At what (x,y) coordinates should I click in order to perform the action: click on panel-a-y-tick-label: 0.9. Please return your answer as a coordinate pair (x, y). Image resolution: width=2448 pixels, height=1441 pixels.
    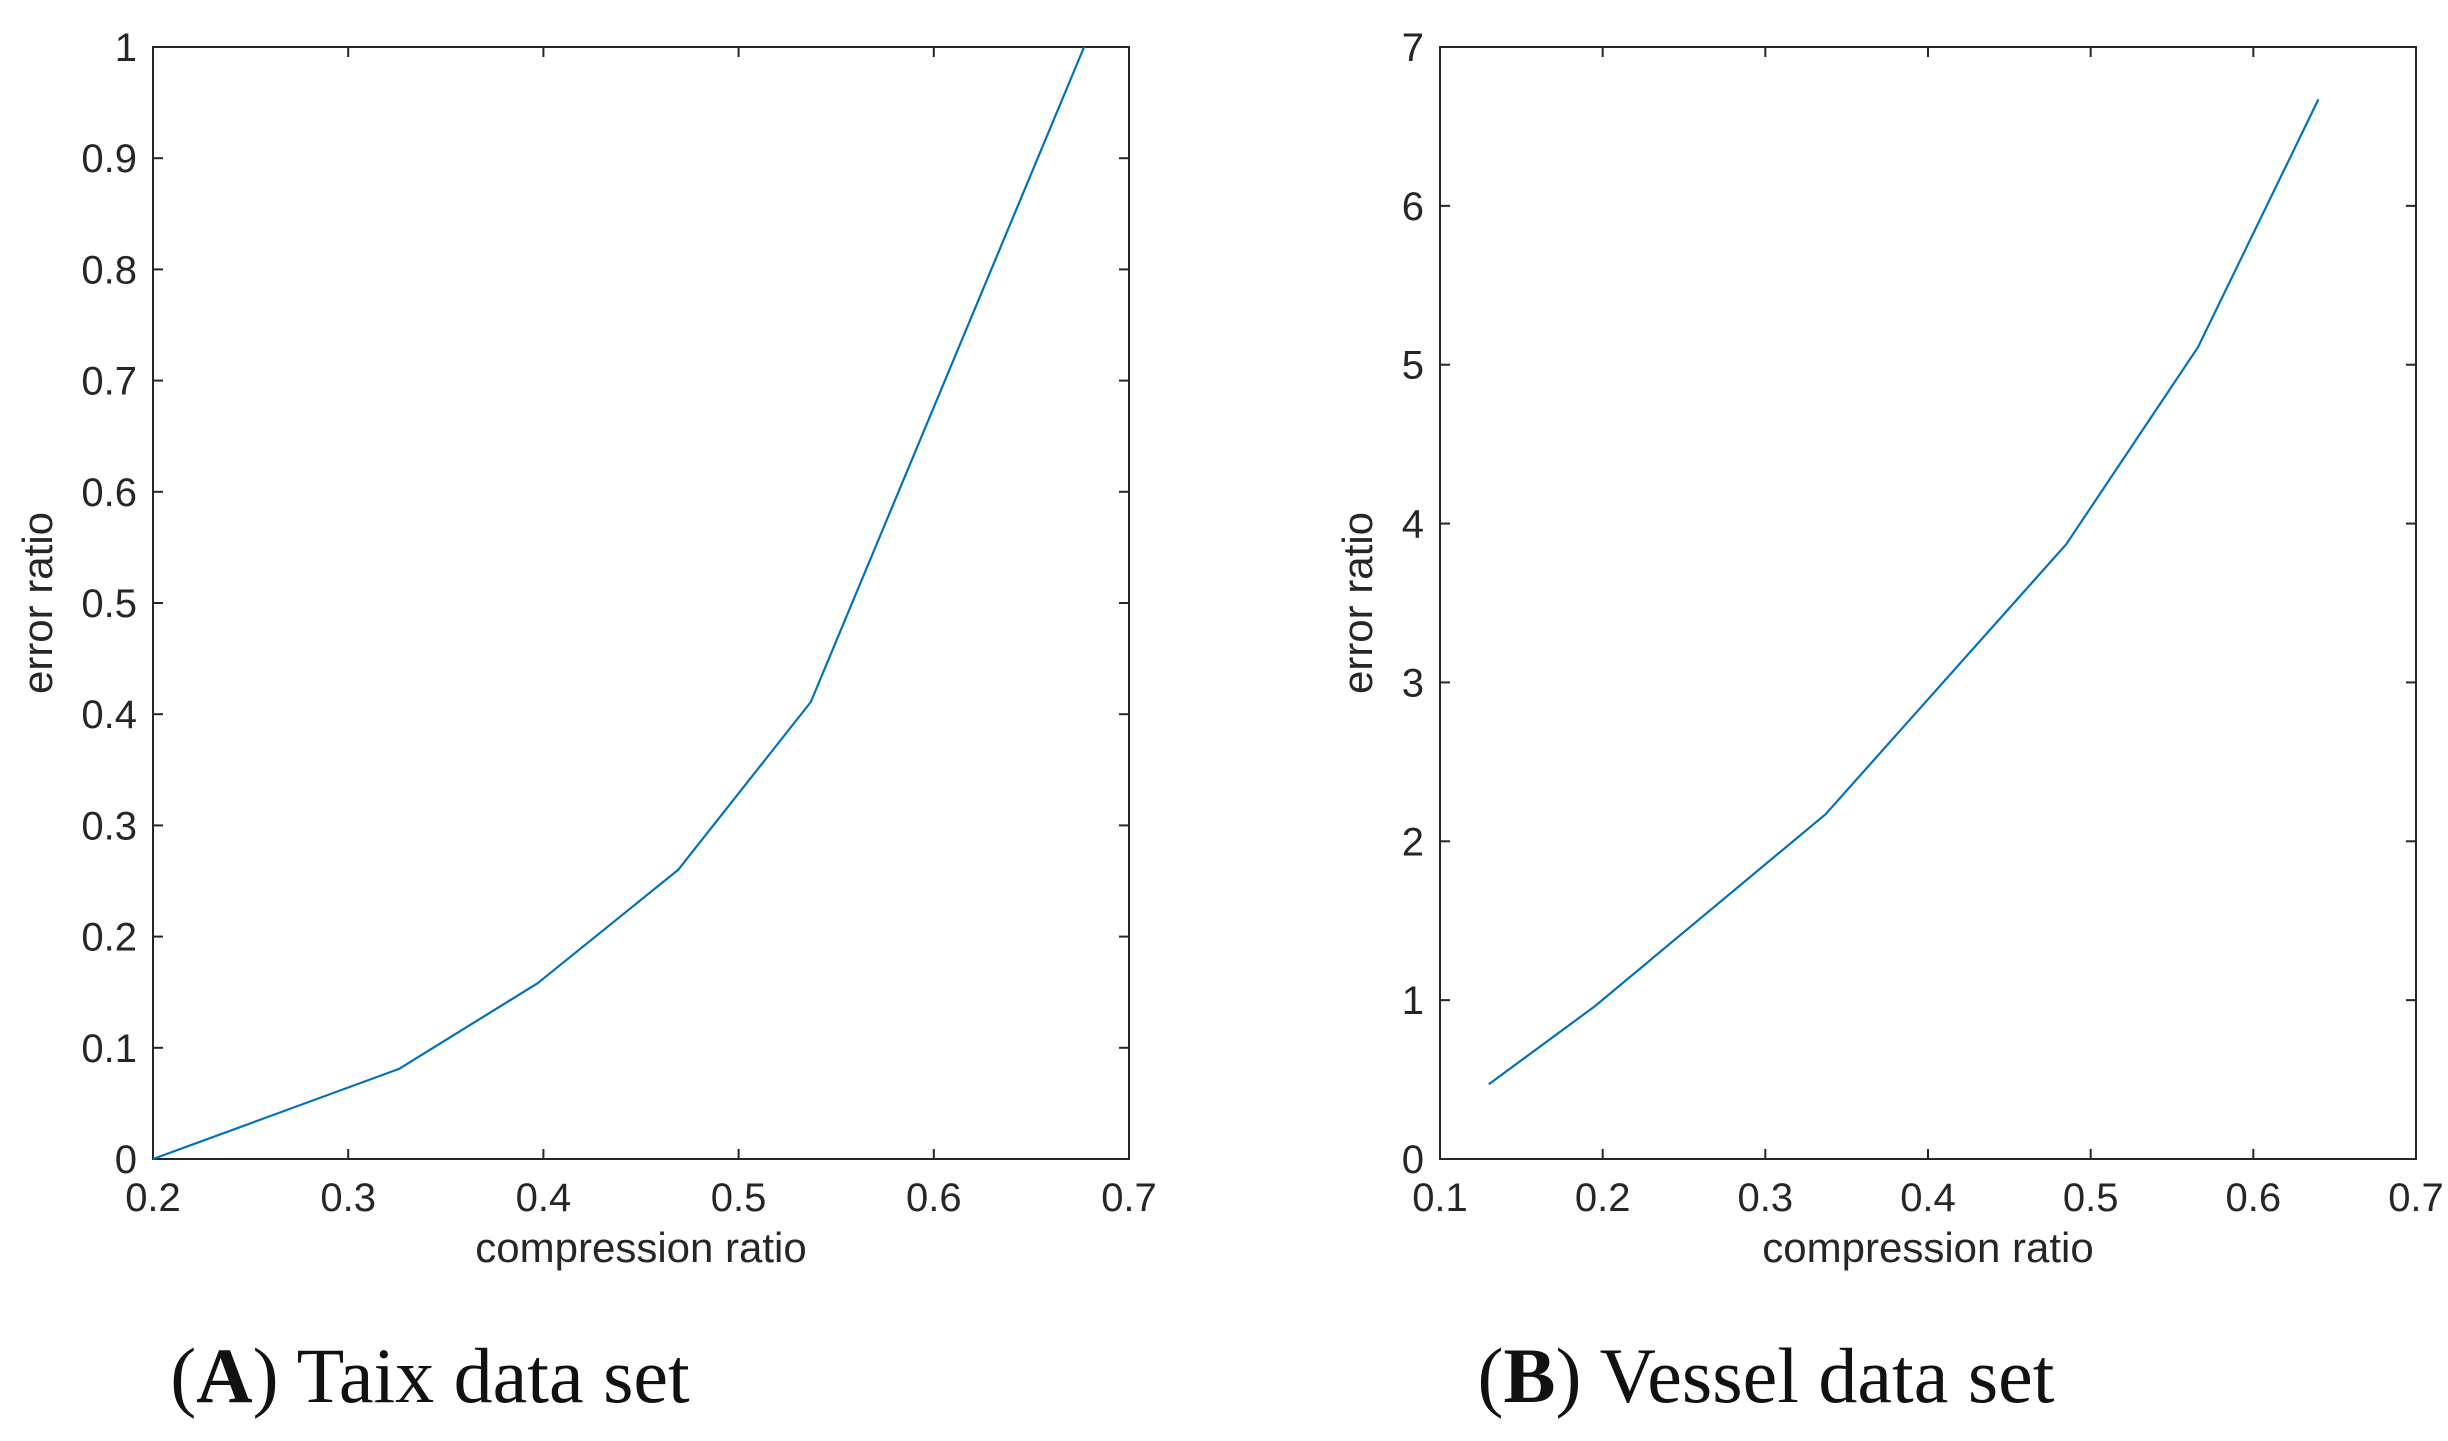
    Looking at the image, I should click on (109, 159).